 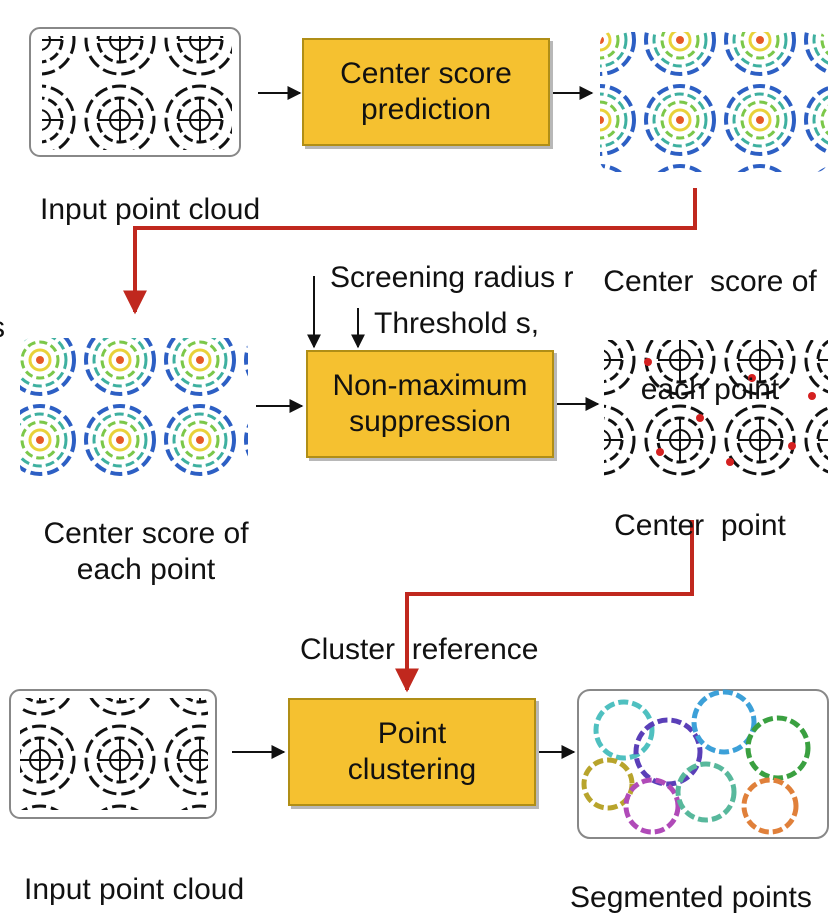 What do you see at coordinates (412, 769) in the screenshot?
I see `box-line-2: clustering` at bounding box center [412, 769].